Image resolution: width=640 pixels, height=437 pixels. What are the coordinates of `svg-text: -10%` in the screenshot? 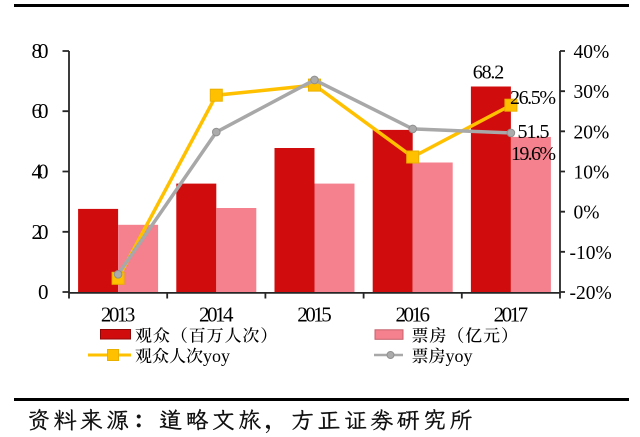 It's located at (591, 253).